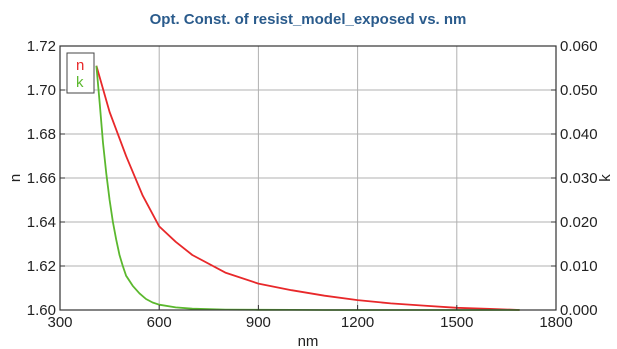 The height and width of the screenshot is (349, 617). Describe the element at coordinates (258, 322) in the screenshot. I see `x-tick-label: 900` at that location.